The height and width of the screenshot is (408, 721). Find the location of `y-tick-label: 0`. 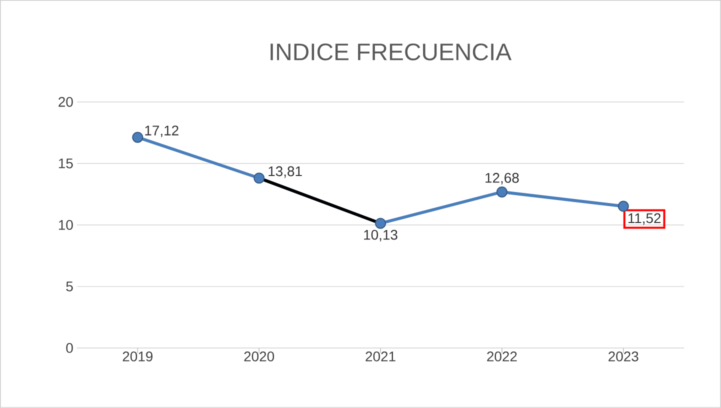

y-tick-label: 0 is located at coordinates (69, 348).